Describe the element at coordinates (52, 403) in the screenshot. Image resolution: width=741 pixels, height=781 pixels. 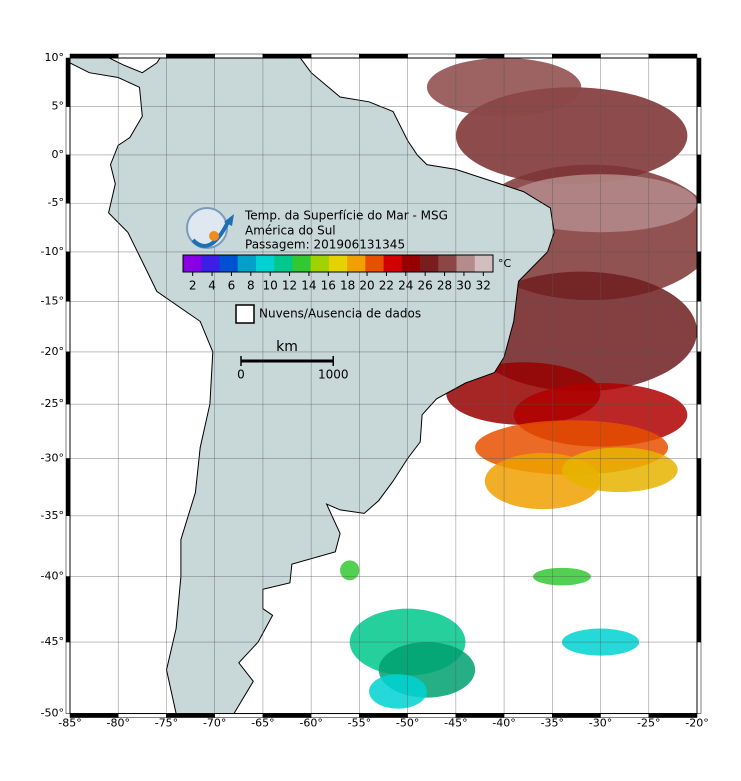
I see `y-tick-label: -25°` at that location.